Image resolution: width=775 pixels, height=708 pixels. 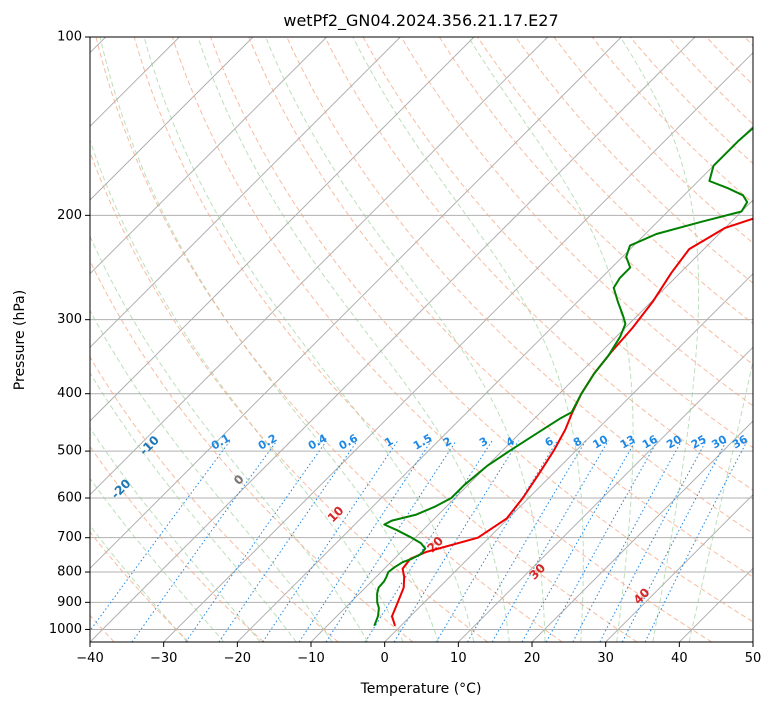 I want to click on x-tick-label: 20, so click(x=532, y=658).